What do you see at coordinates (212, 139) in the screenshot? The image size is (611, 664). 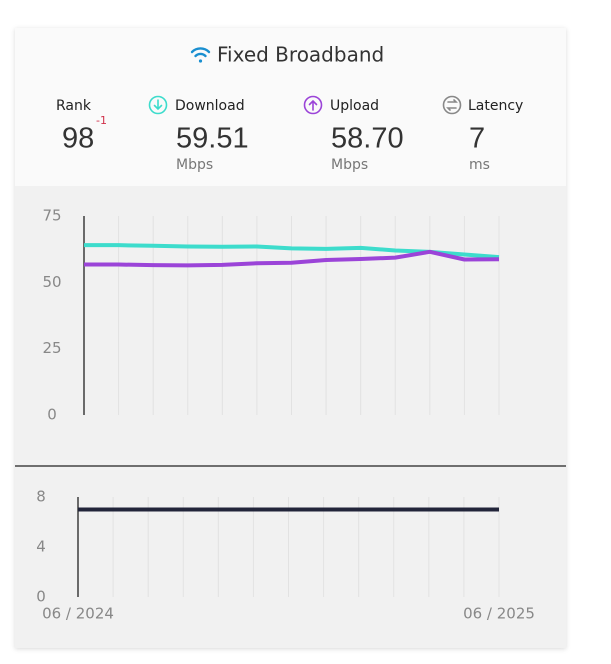 I see `stat-value: 59.51` at bounding box center [212, 139].